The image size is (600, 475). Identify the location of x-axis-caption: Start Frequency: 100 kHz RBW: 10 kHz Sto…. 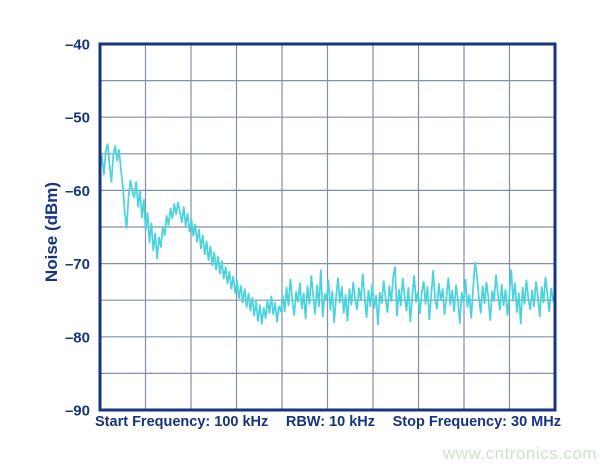
(328, 422).